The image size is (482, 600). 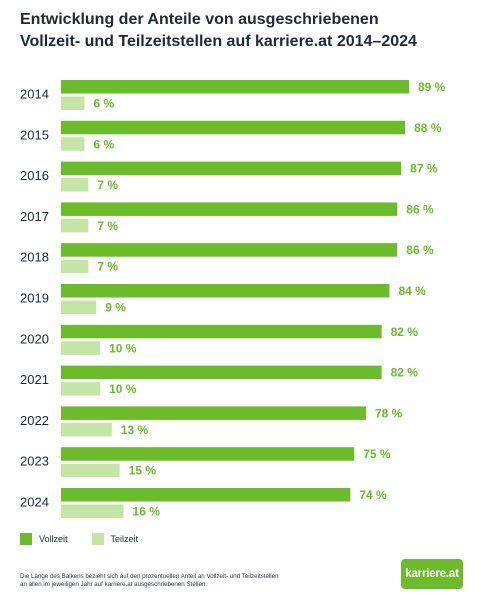 I want to click on legend-item-teilzeit: Teilzeit, so click(x=115, y=539).